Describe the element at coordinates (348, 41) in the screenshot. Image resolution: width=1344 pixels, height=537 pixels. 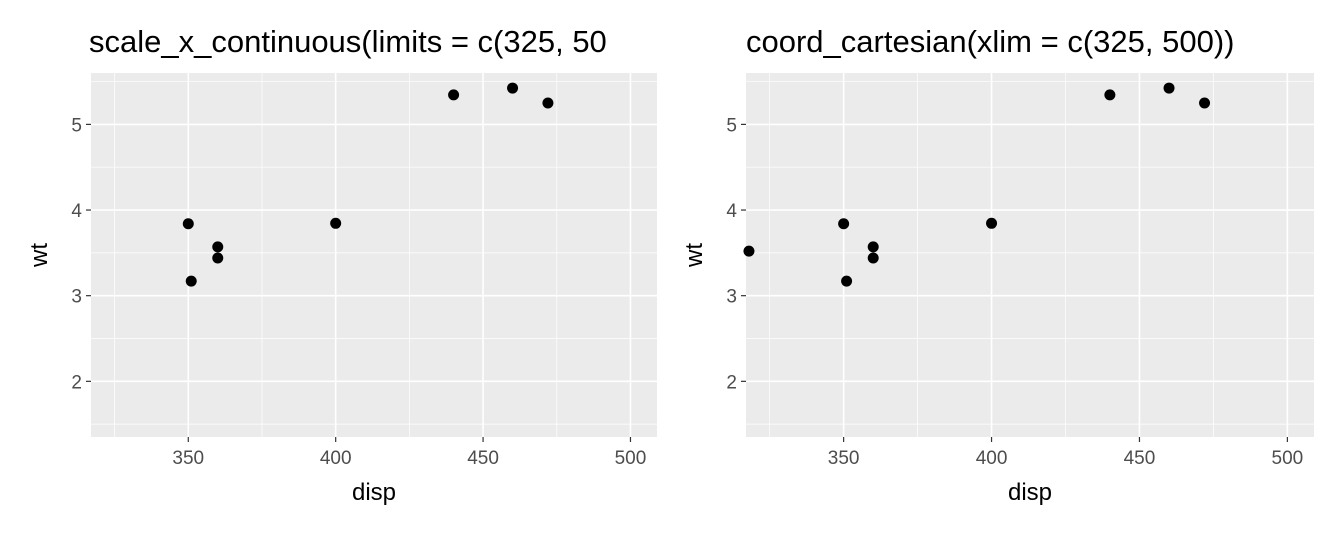
I see `left-panel-title: scale_x_continuous(limits = c(325, 50` at that location.